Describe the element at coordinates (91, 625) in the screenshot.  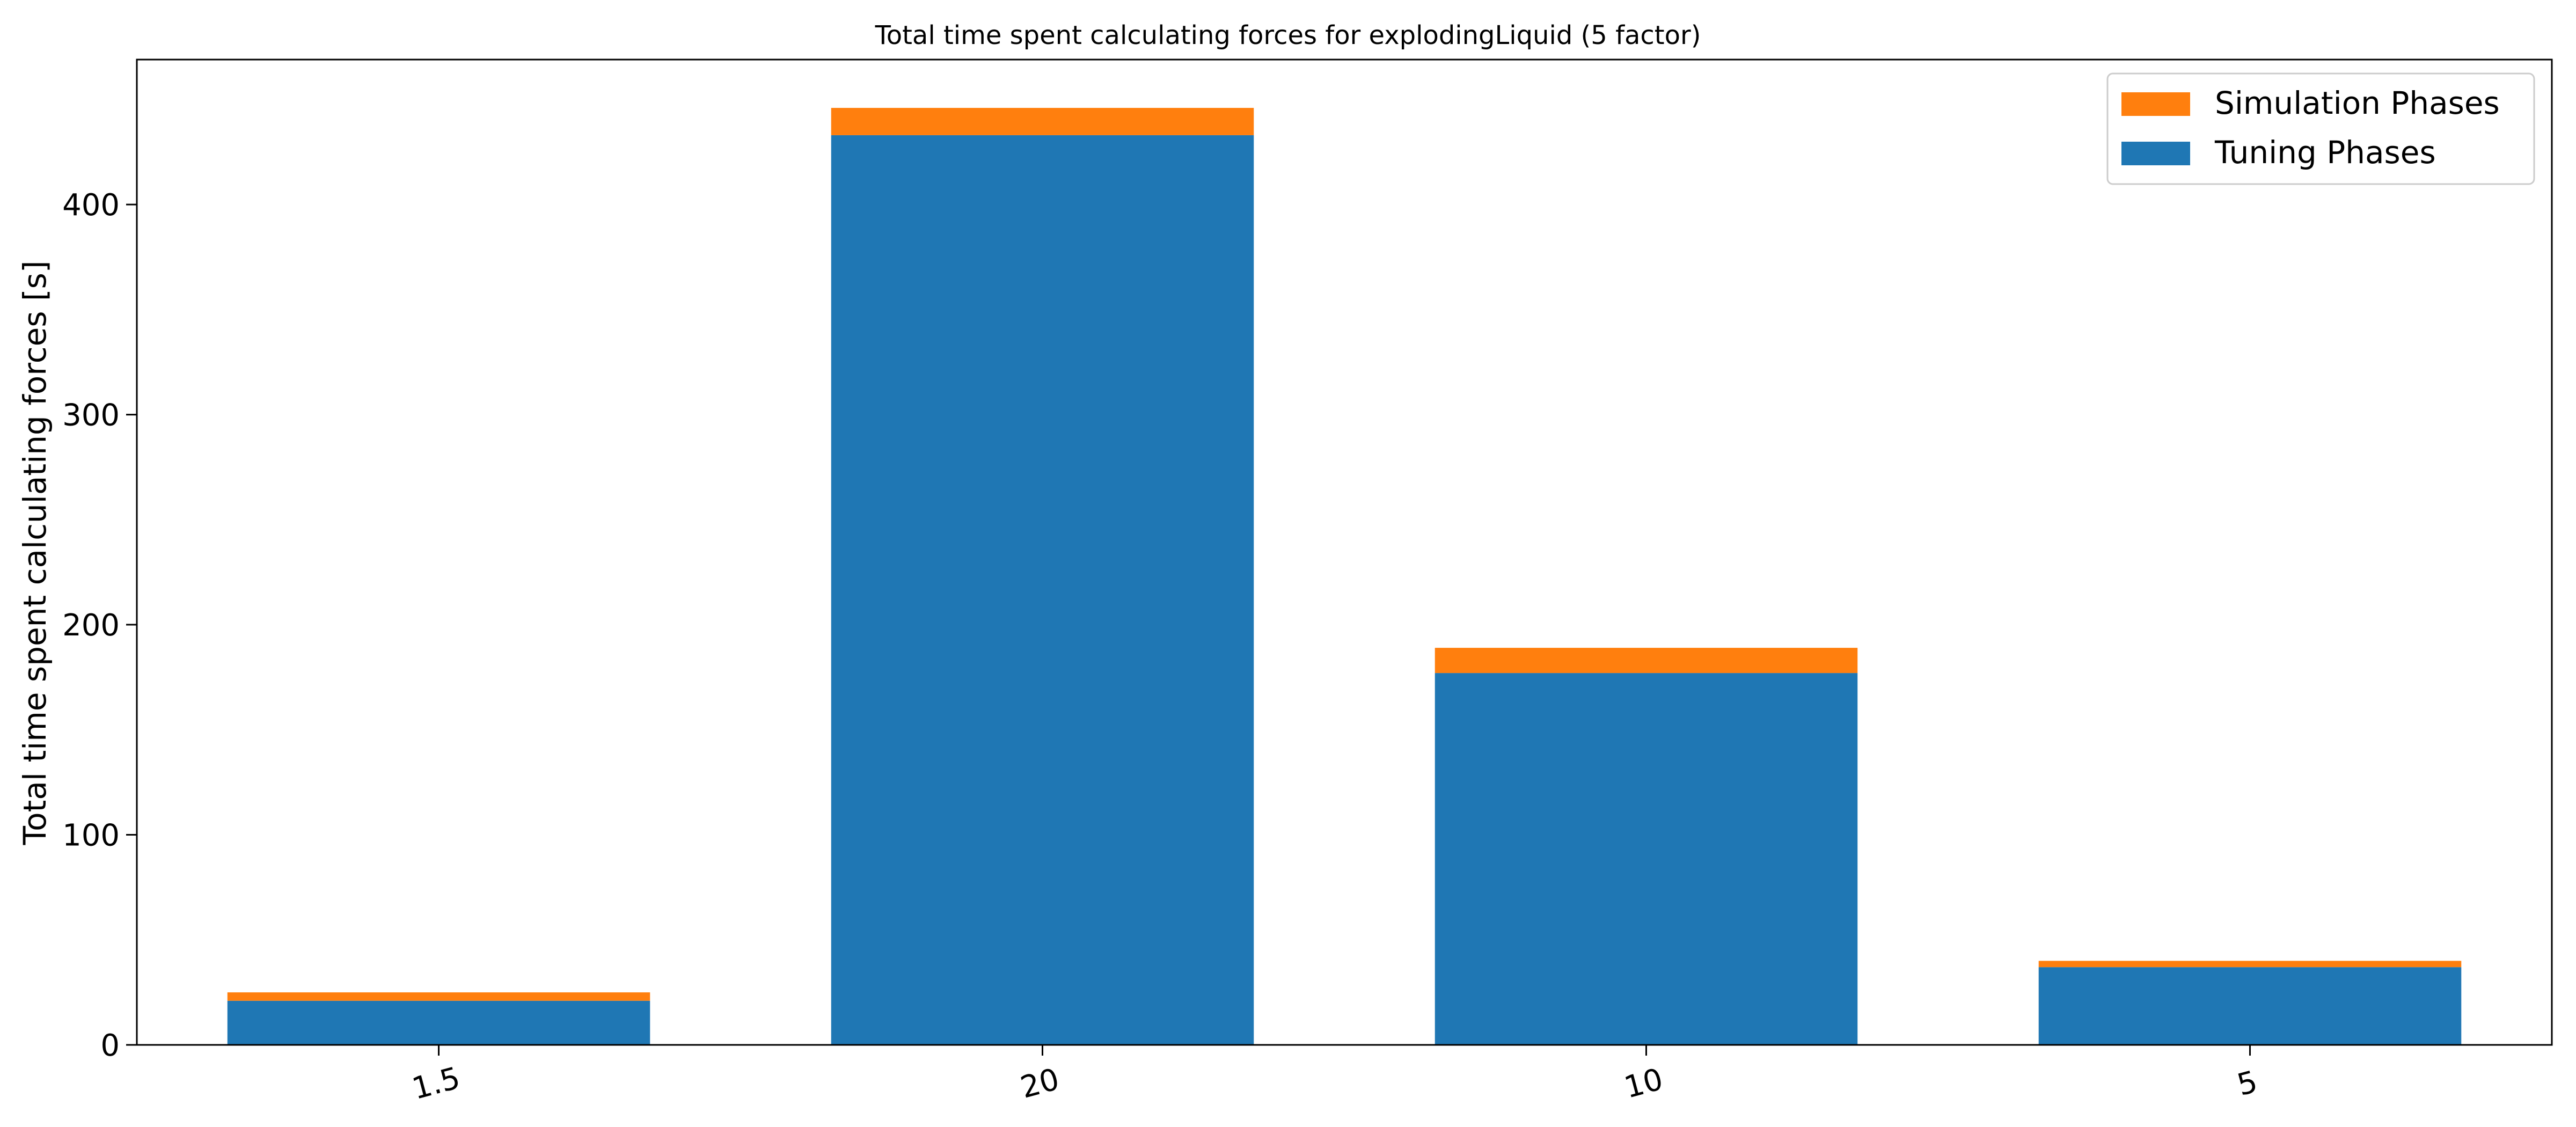
I see `y-tick-label: 200` at that location.